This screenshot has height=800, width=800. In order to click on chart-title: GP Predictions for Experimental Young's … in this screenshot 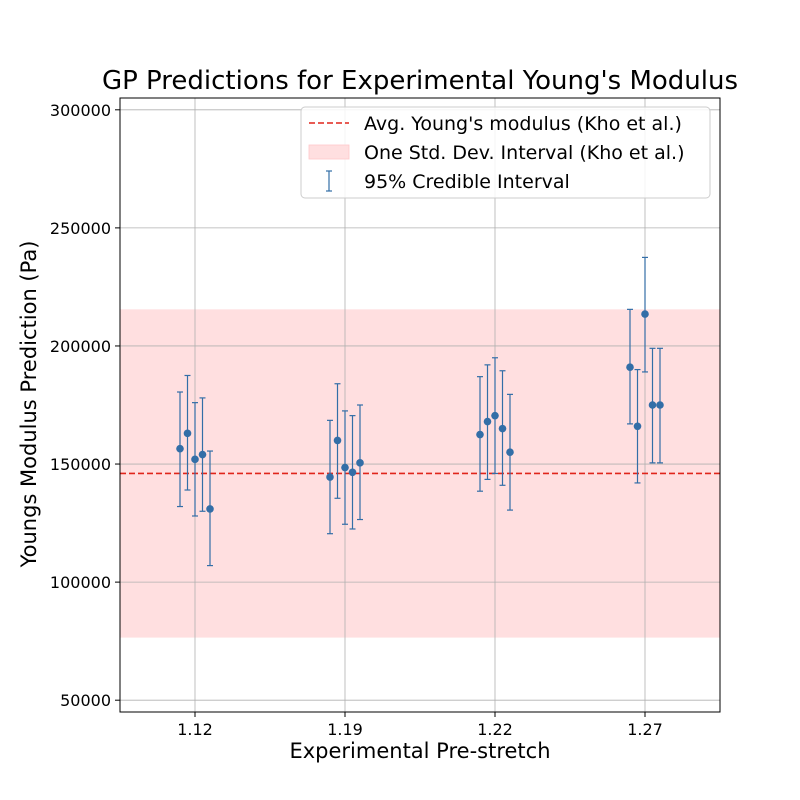, I will do `click(420, 81)`.